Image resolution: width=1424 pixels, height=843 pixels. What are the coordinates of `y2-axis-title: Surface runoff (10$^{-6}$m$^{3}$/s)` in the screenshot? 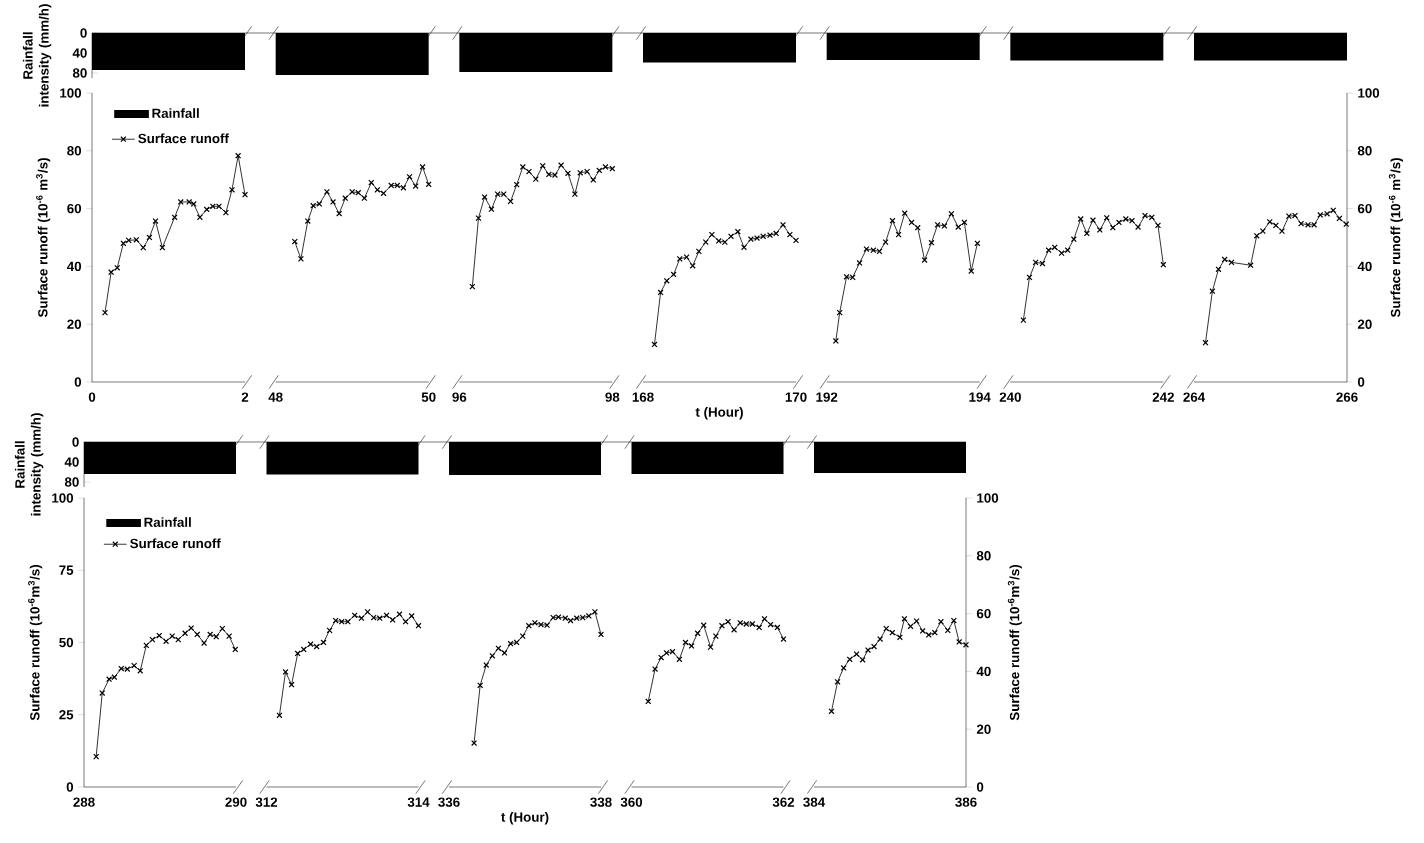 It's located at (1014, 642).